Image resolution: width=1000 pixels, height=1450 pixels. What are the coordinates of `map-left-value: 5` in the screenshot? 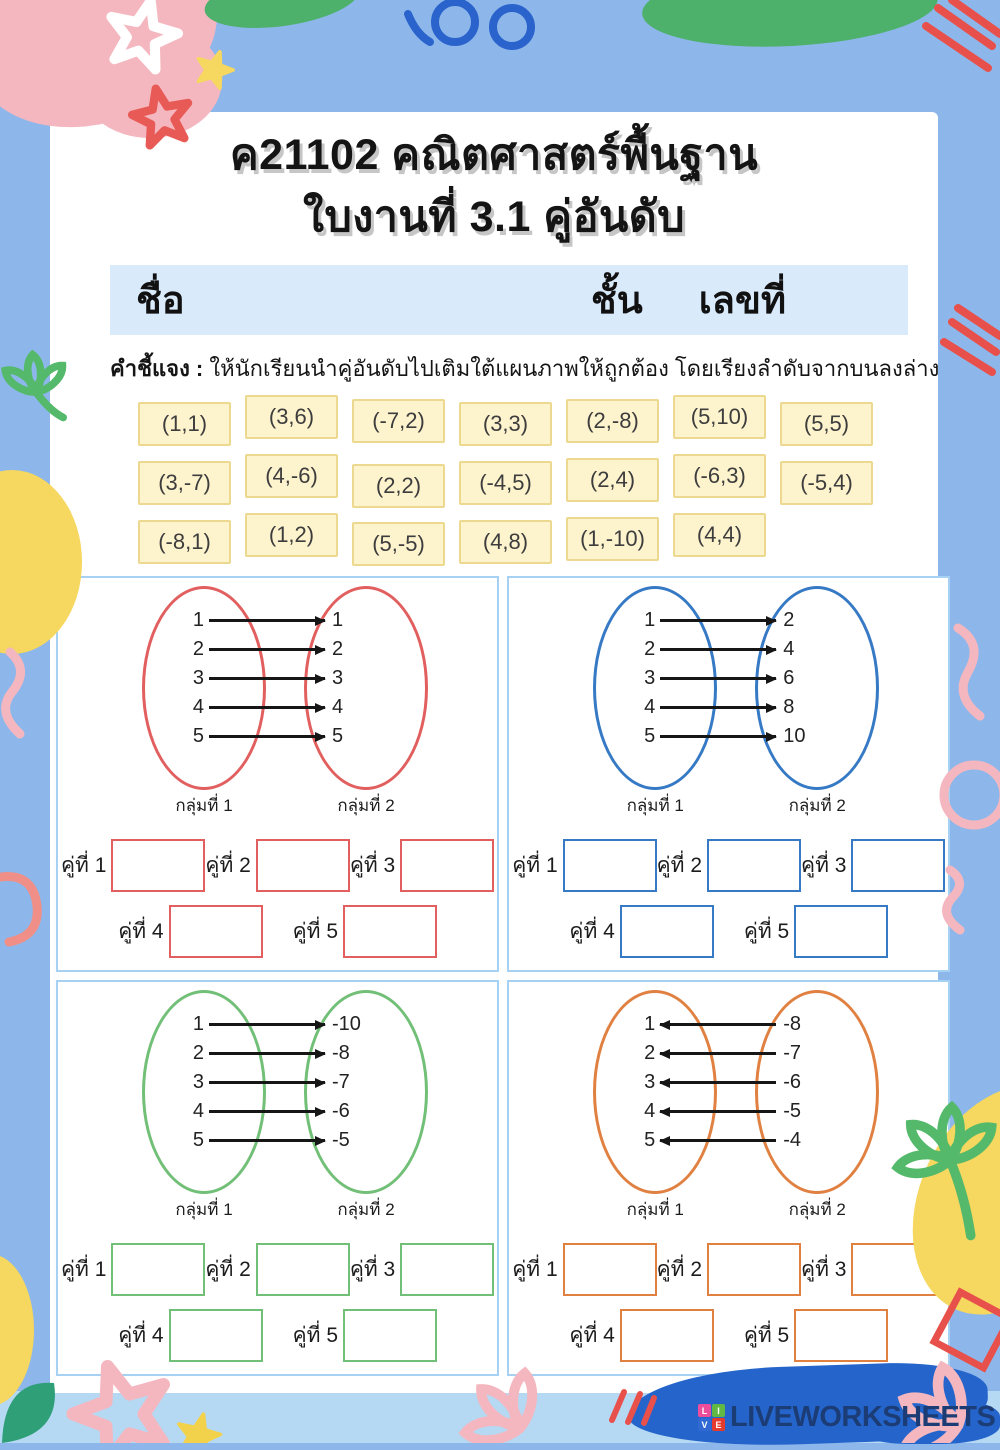 It's located at (650, 1140).